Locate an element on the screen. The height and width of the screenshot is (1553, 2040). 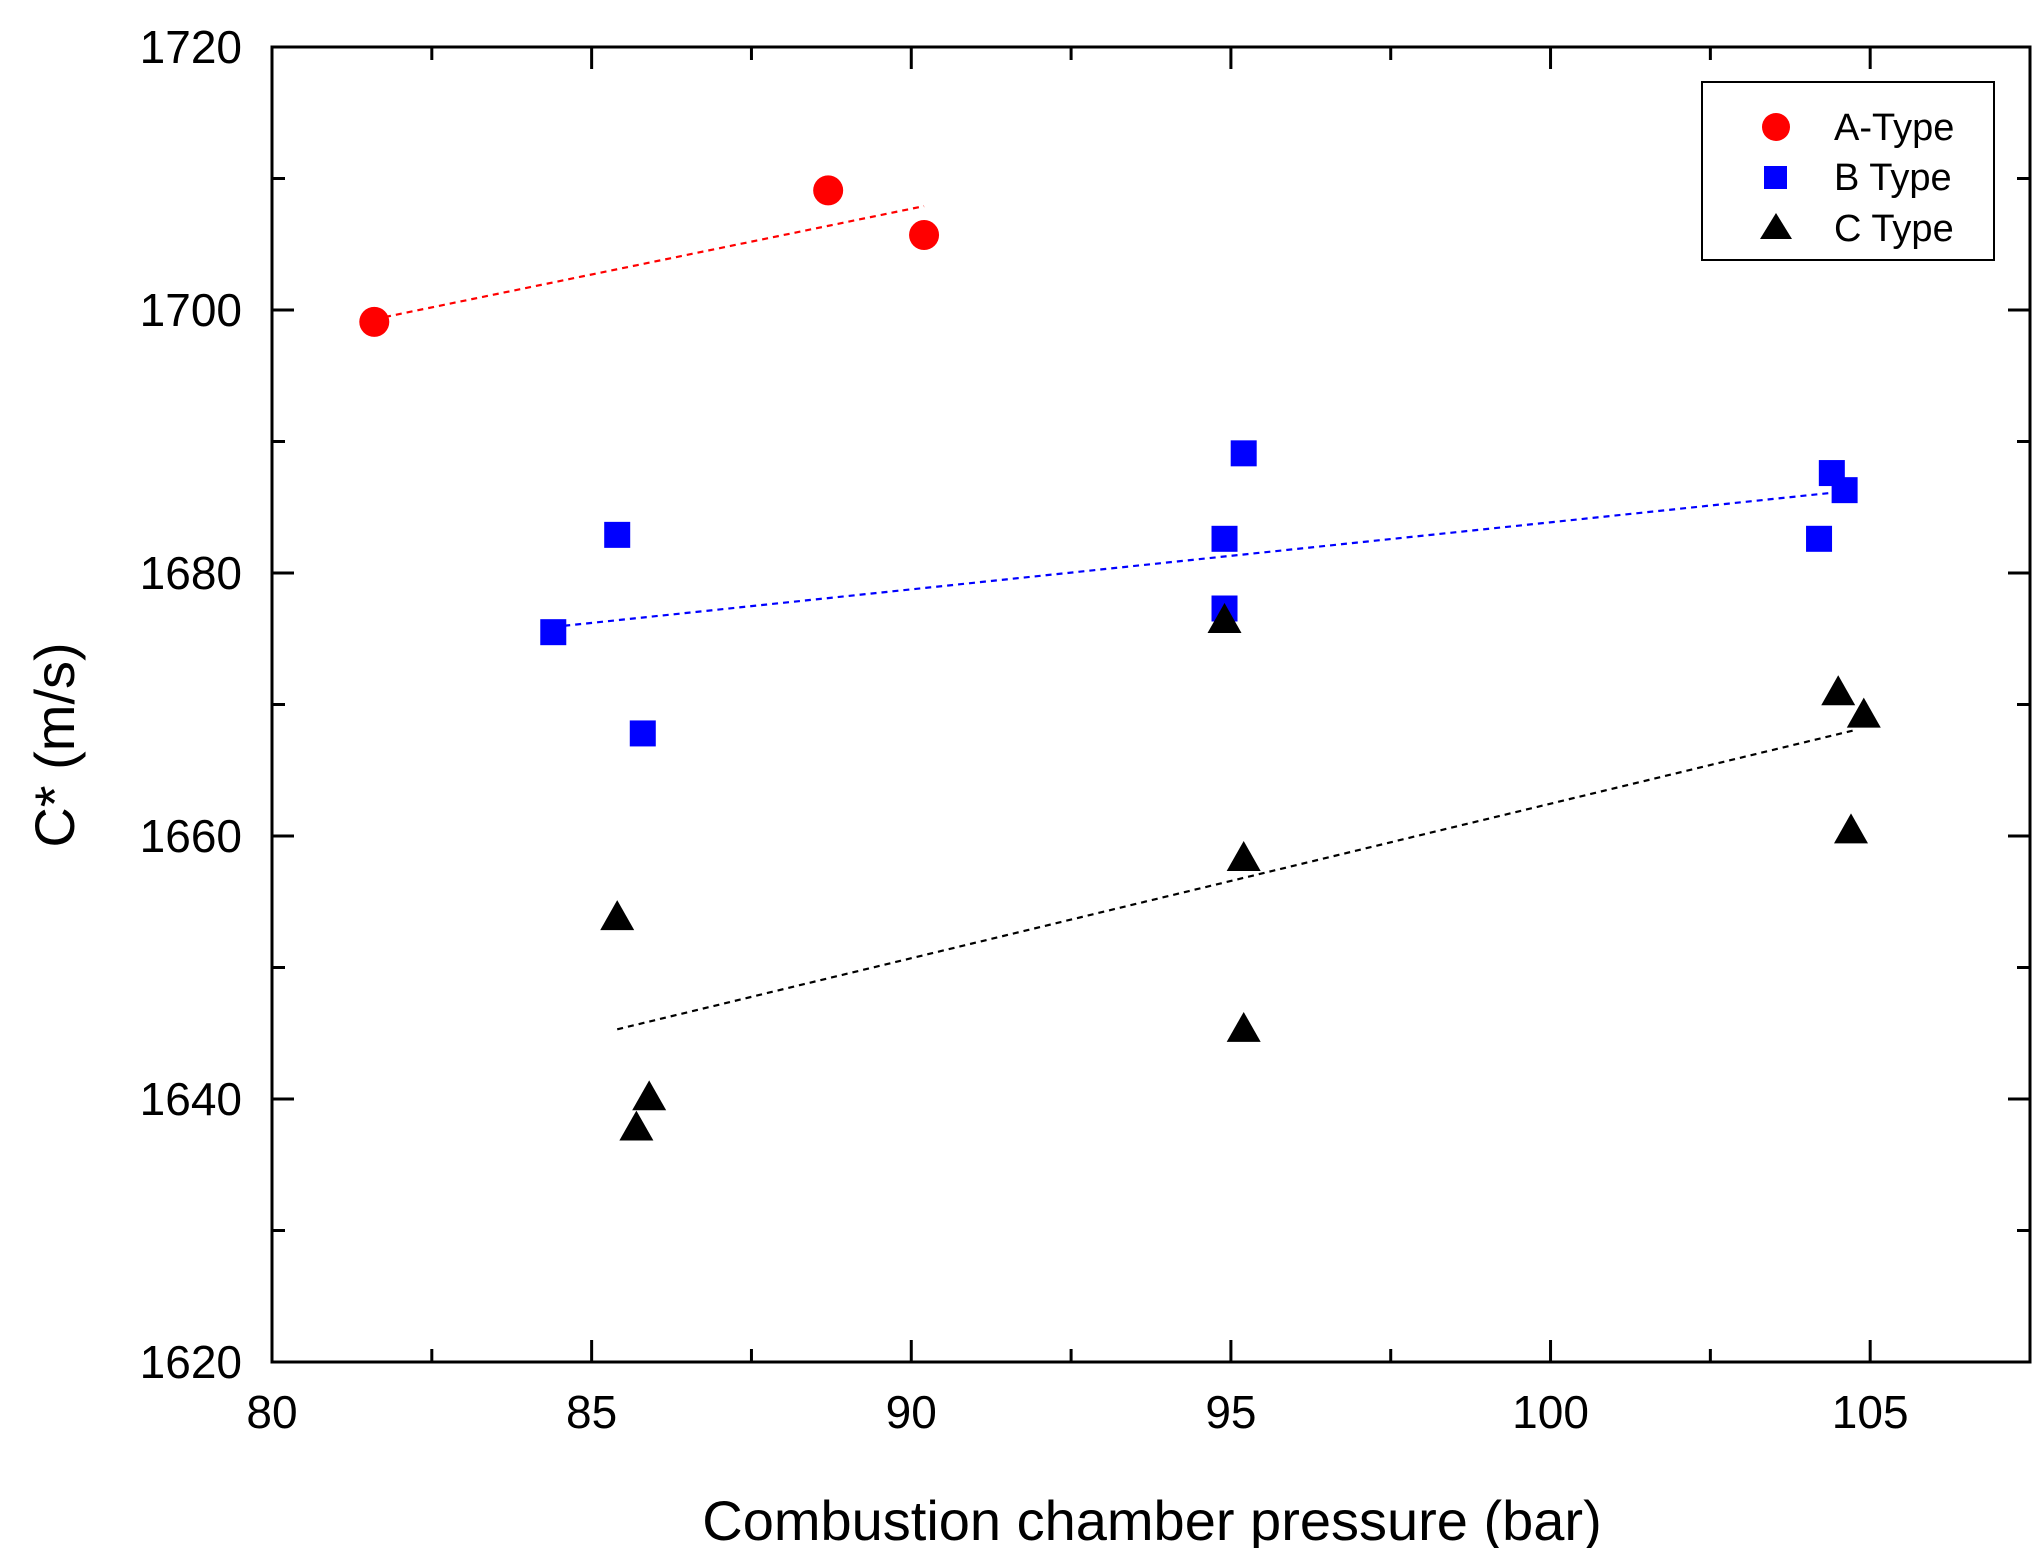
legend-label-b-type: B Type is located at coordinates (1893, 178).